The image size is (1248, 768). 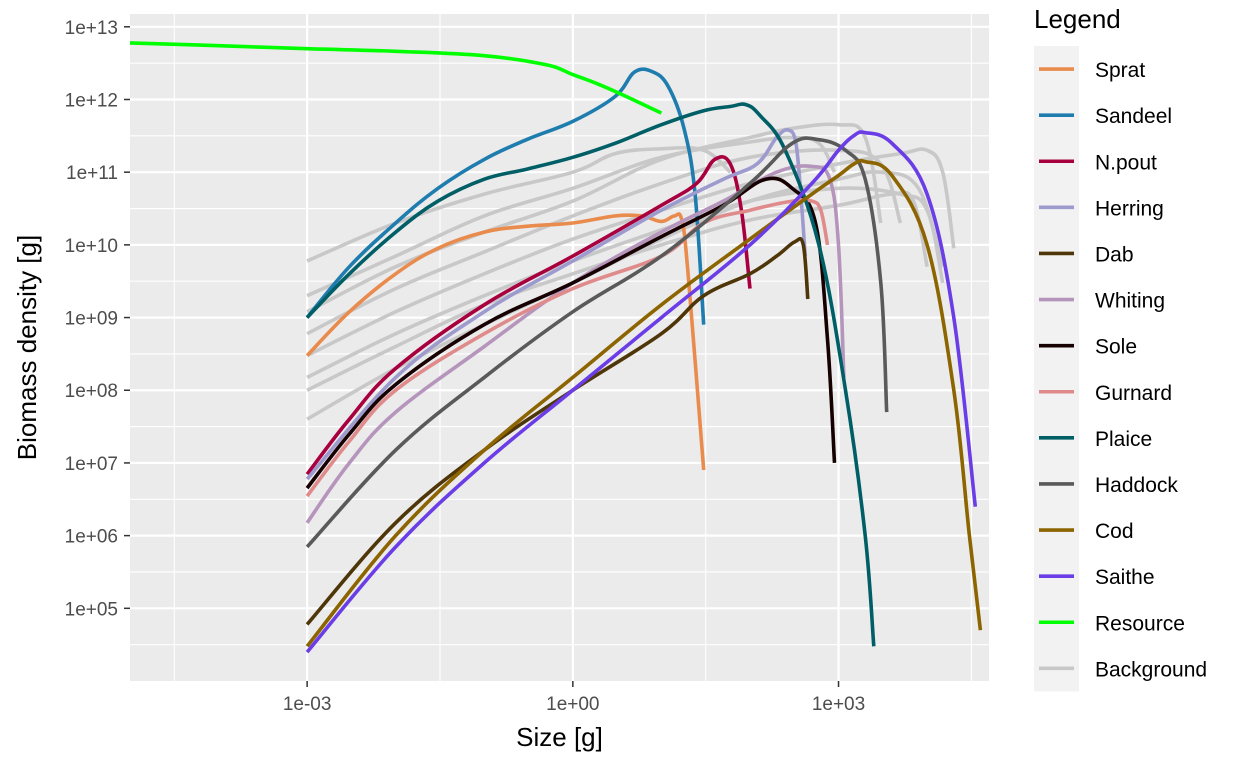 I want to click on series-line-resource, so click(x=396, y=78).